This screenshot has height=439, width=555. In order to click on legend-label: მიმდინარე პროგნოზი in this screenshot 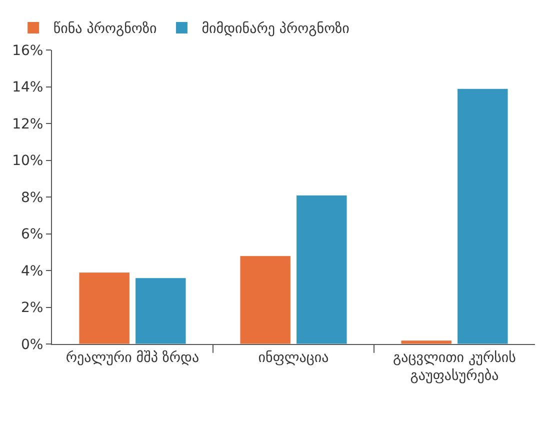, I will do `click(276, 29)`.